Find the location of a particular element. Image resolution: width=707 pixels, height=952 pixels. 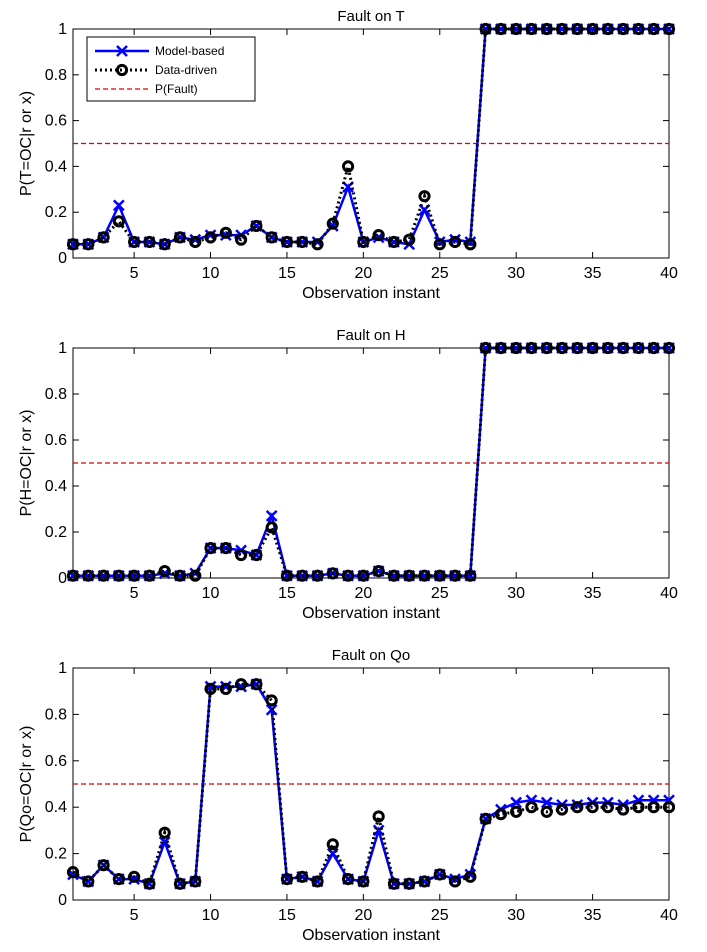

x-tick-label: 15 is located at coordinates (287, 915).